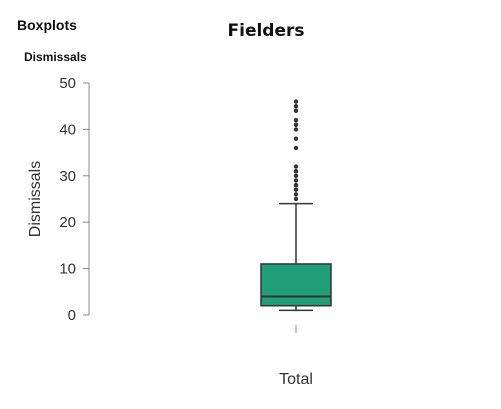  Describe the element at coordinates (67, 222) in the screenshot. I see `y-tick-label: 20` at that location.